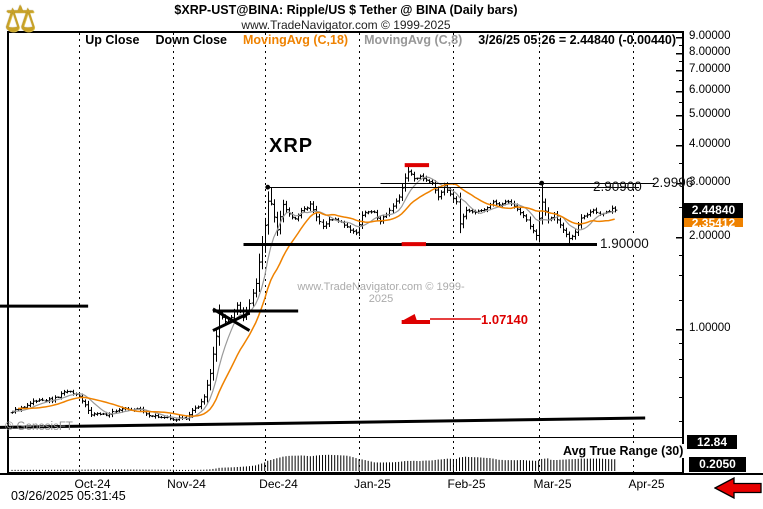 The width and height of the screenshot is (763, 509). Describe the element at coordinates (381, 293) in the screenshot. I see `center-watermark: www.TradeNavigator.com © 1999-2025` at that location.